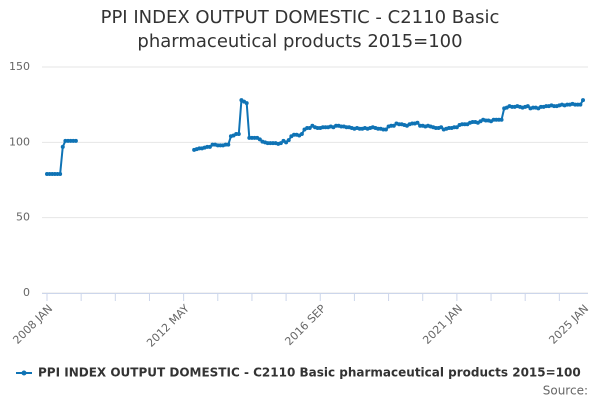 This screenshot has width=600, height=400. Describe the element at coordinates (26, 292) in the screenshot. I see `y-tick-label: 0` at that location.